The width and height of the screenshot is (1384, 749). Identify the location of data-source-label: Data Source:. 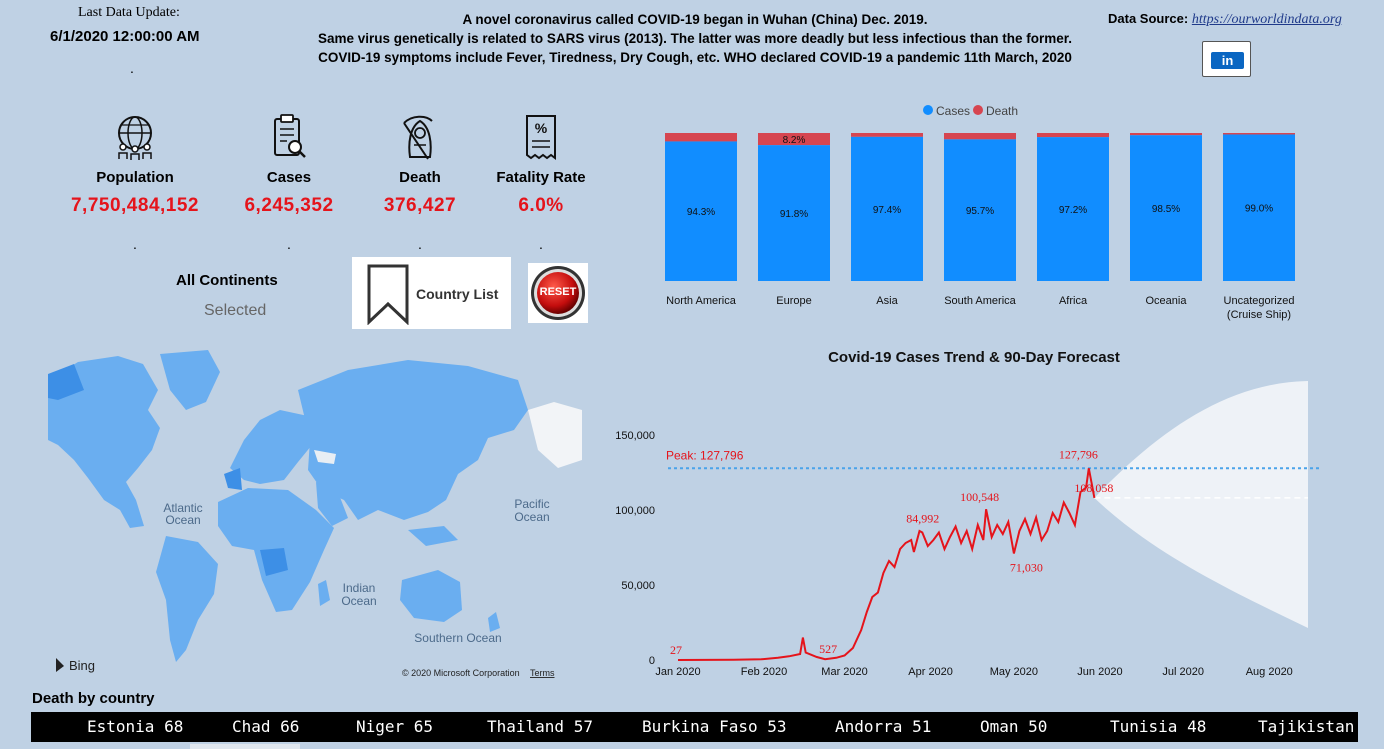
(1148, 18).